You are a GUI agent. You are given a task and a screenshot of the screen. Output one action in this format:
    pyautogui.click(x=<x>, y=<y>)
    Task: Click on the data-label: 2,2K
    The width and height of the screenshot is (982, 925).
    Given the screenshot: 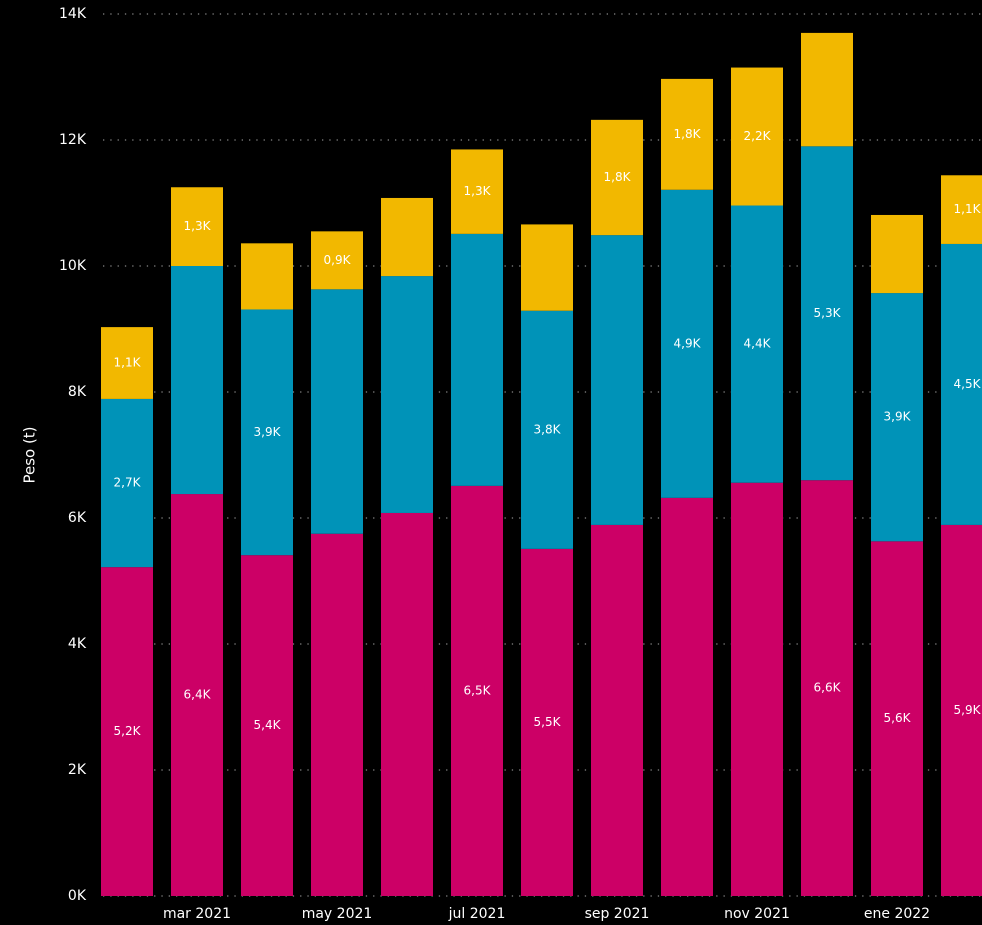 What is the action you would take?
    pyautogui.click(x=758, y=136)
    